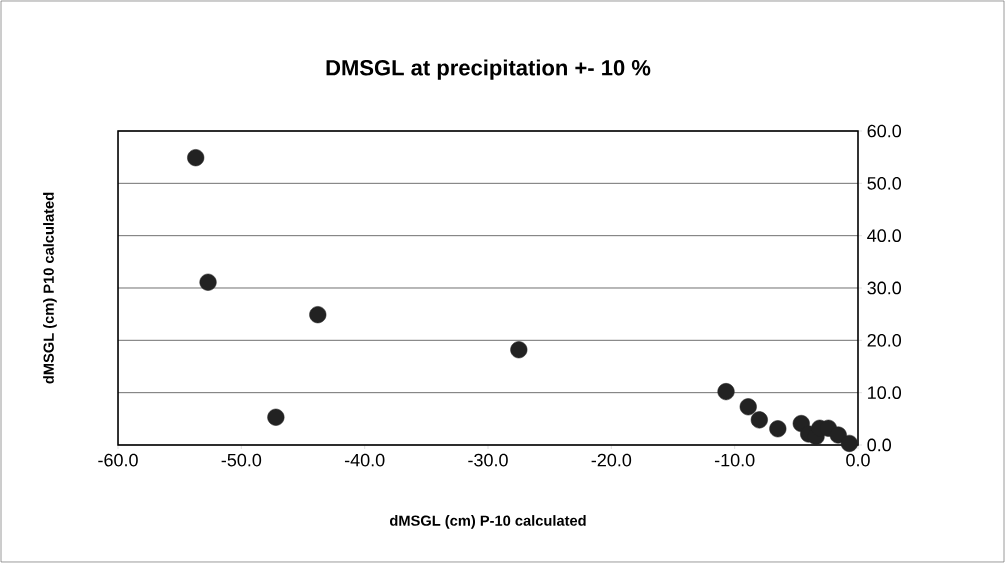 Image resolution: width=1005 pixels, height=563 pixels. I want to click on y-tick-label: 60.0, so click(884, 131).